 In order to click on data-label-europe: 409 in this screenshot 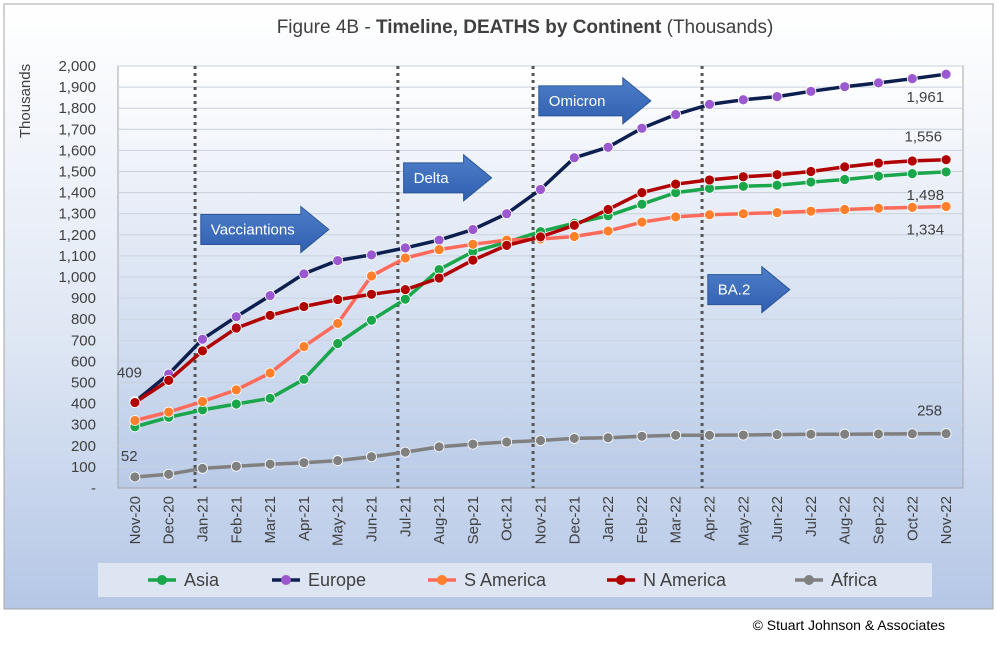, I will do `click(129, 373)`.